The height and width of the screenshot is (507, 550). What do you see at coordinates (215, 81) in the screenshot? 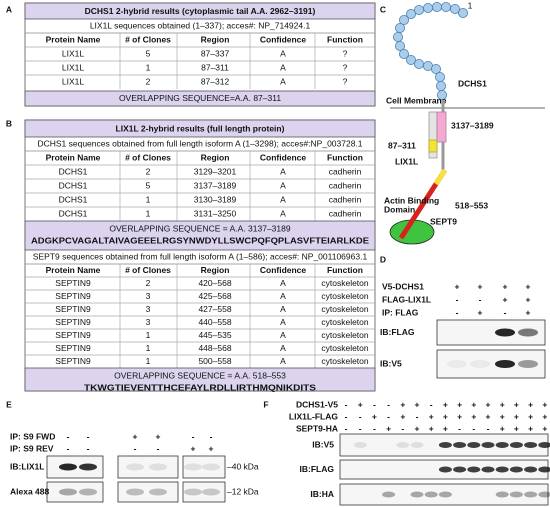
I see `table-cell: 87–312` at bounding box center [215, 81].